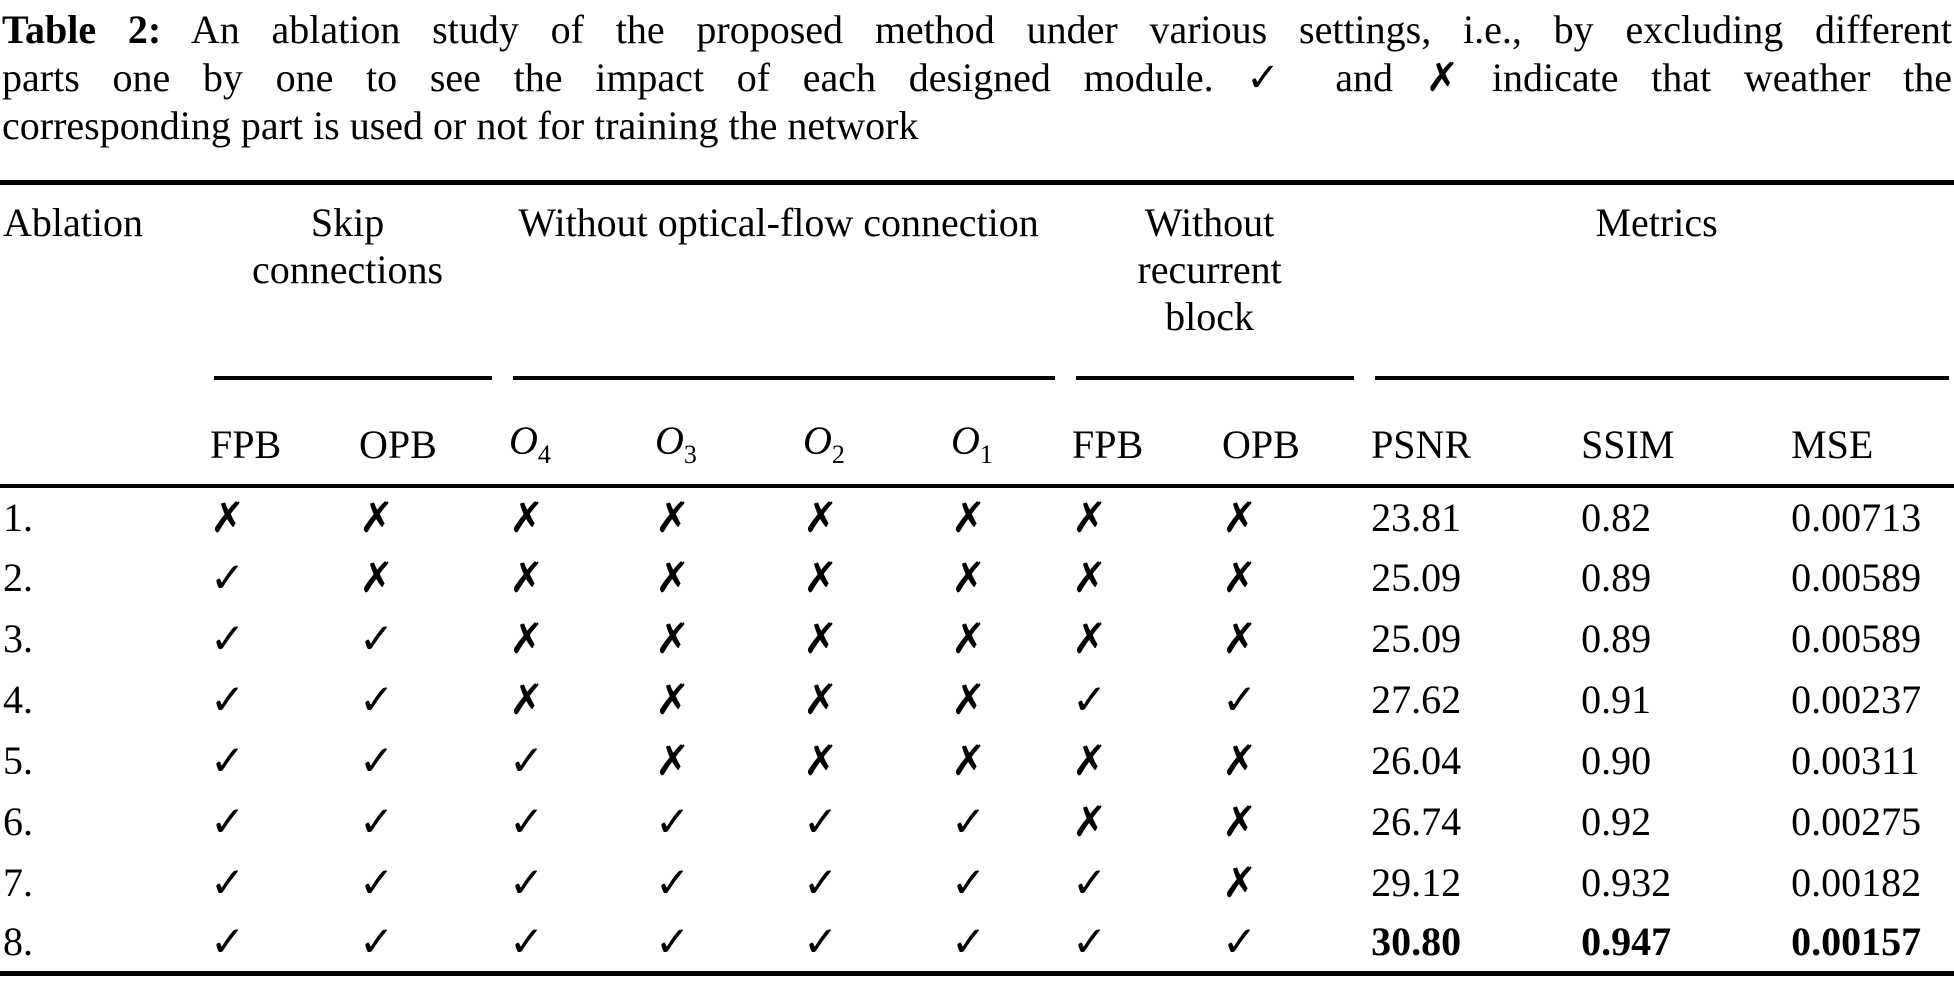  I want to click on metric-value-cell: 0.91, so click(1616, 699).